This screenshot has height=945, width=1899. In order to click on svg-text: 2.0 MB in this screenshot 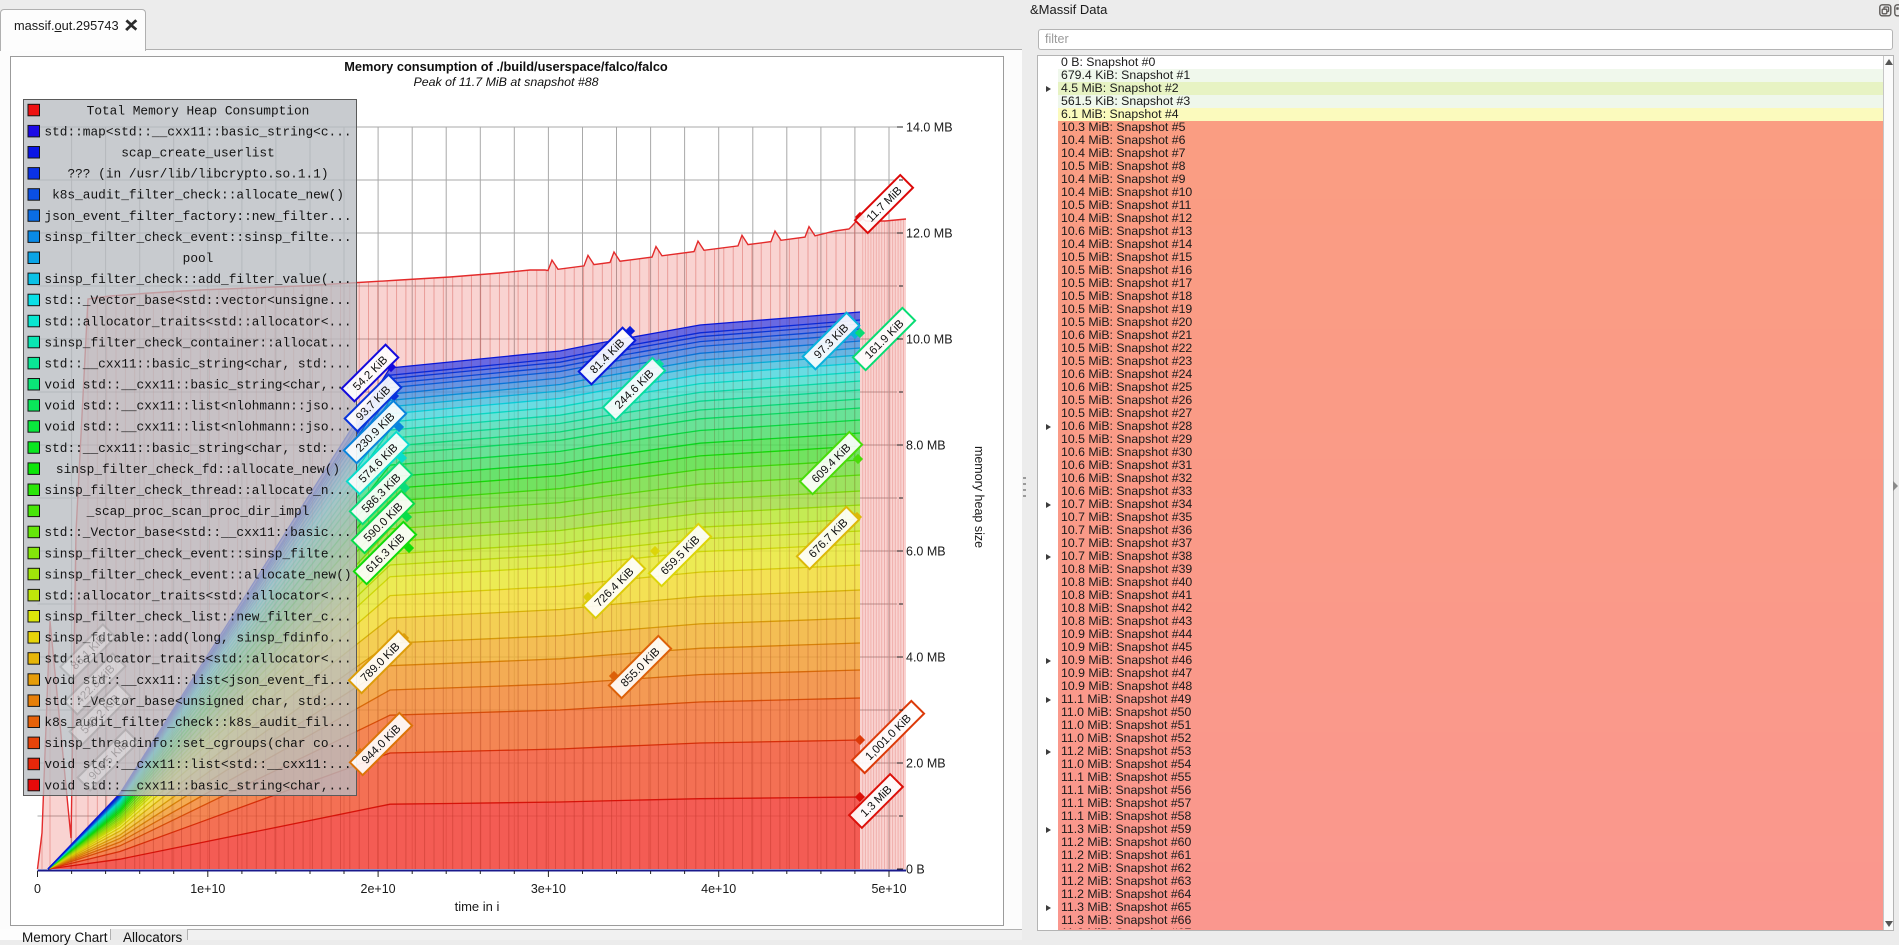, I will do `click(926, 764)`.